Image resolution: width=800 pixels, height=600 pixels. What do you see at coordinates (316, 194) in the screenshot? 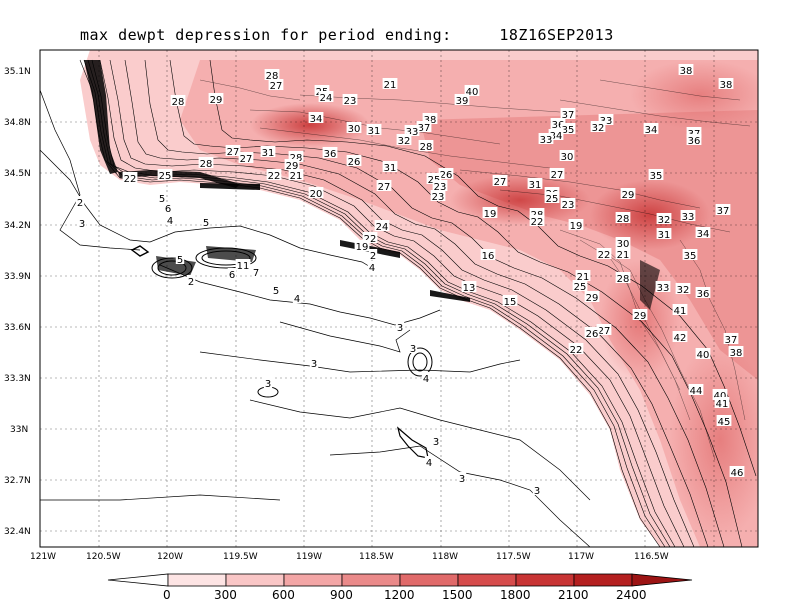
I see `contour-label-text: 20` at bounding box center [316, 194].